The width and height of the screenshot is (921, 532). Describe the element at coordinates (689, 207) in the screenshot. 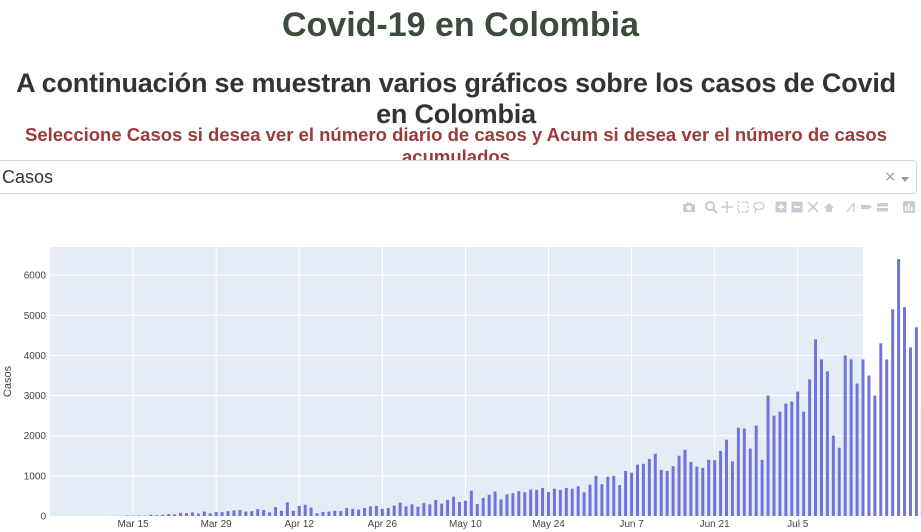

I see `camera-icon` at that location.